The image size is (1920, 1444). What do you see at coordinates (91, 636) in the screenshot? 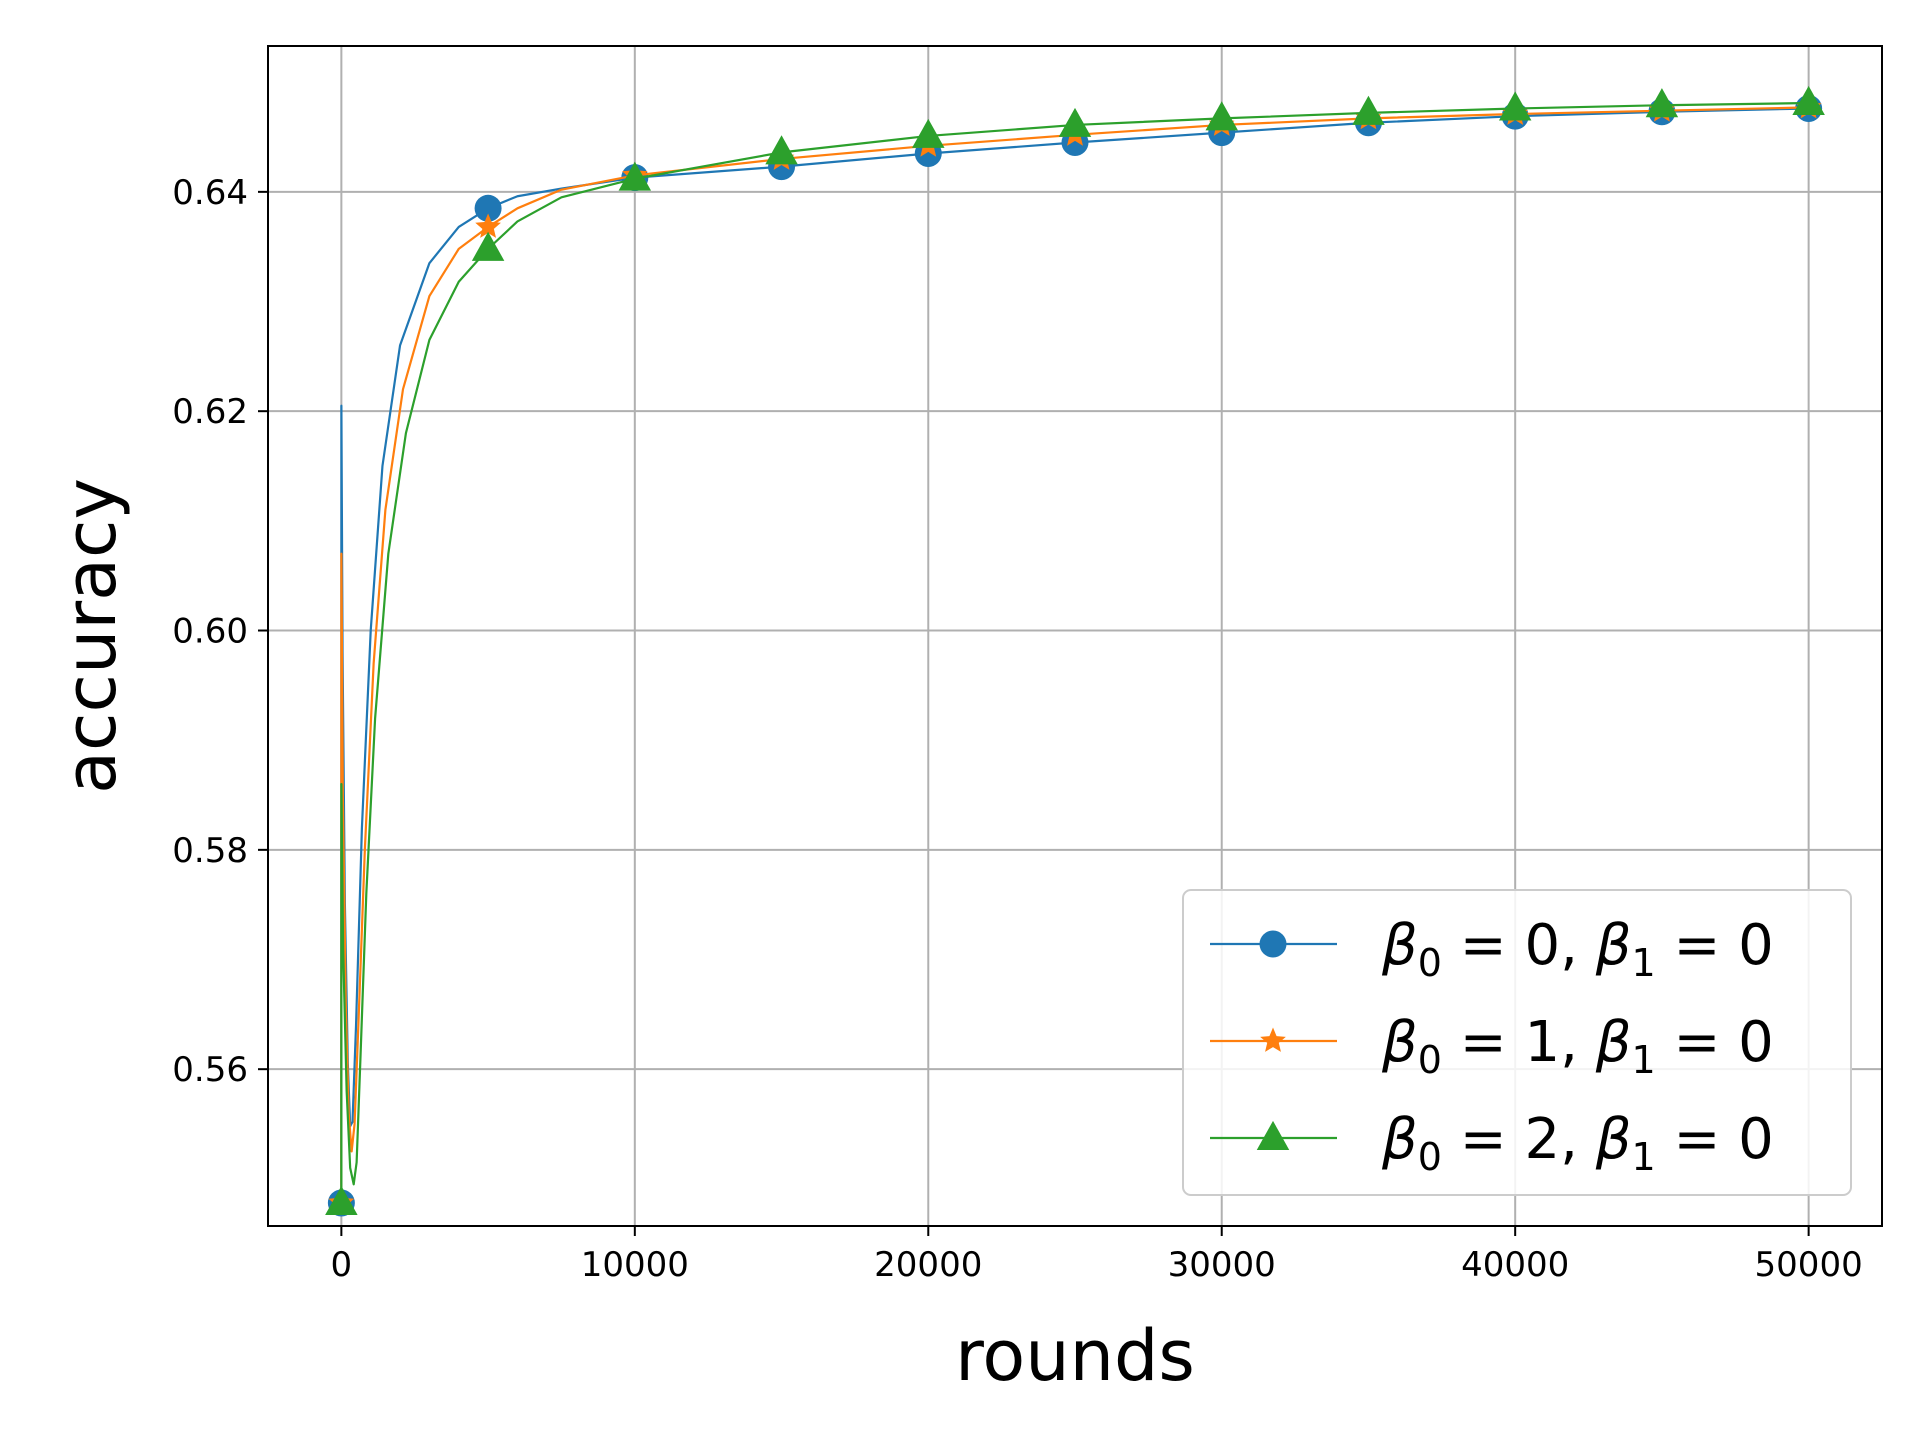
I see `y-axis-label: accuracy` at bounding box center [91, 636].